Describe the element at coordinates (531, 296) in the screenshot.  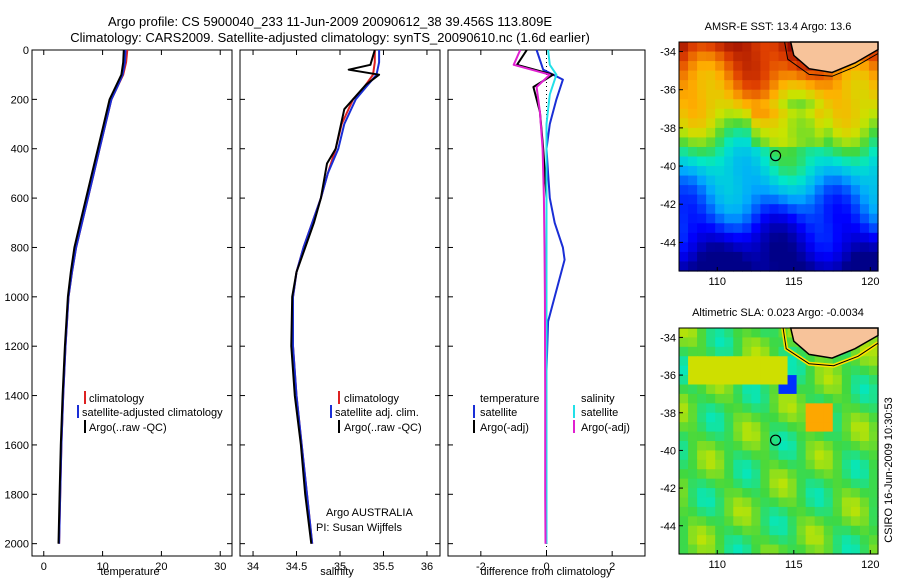
I see `series-line-salinity_argo` at that location.